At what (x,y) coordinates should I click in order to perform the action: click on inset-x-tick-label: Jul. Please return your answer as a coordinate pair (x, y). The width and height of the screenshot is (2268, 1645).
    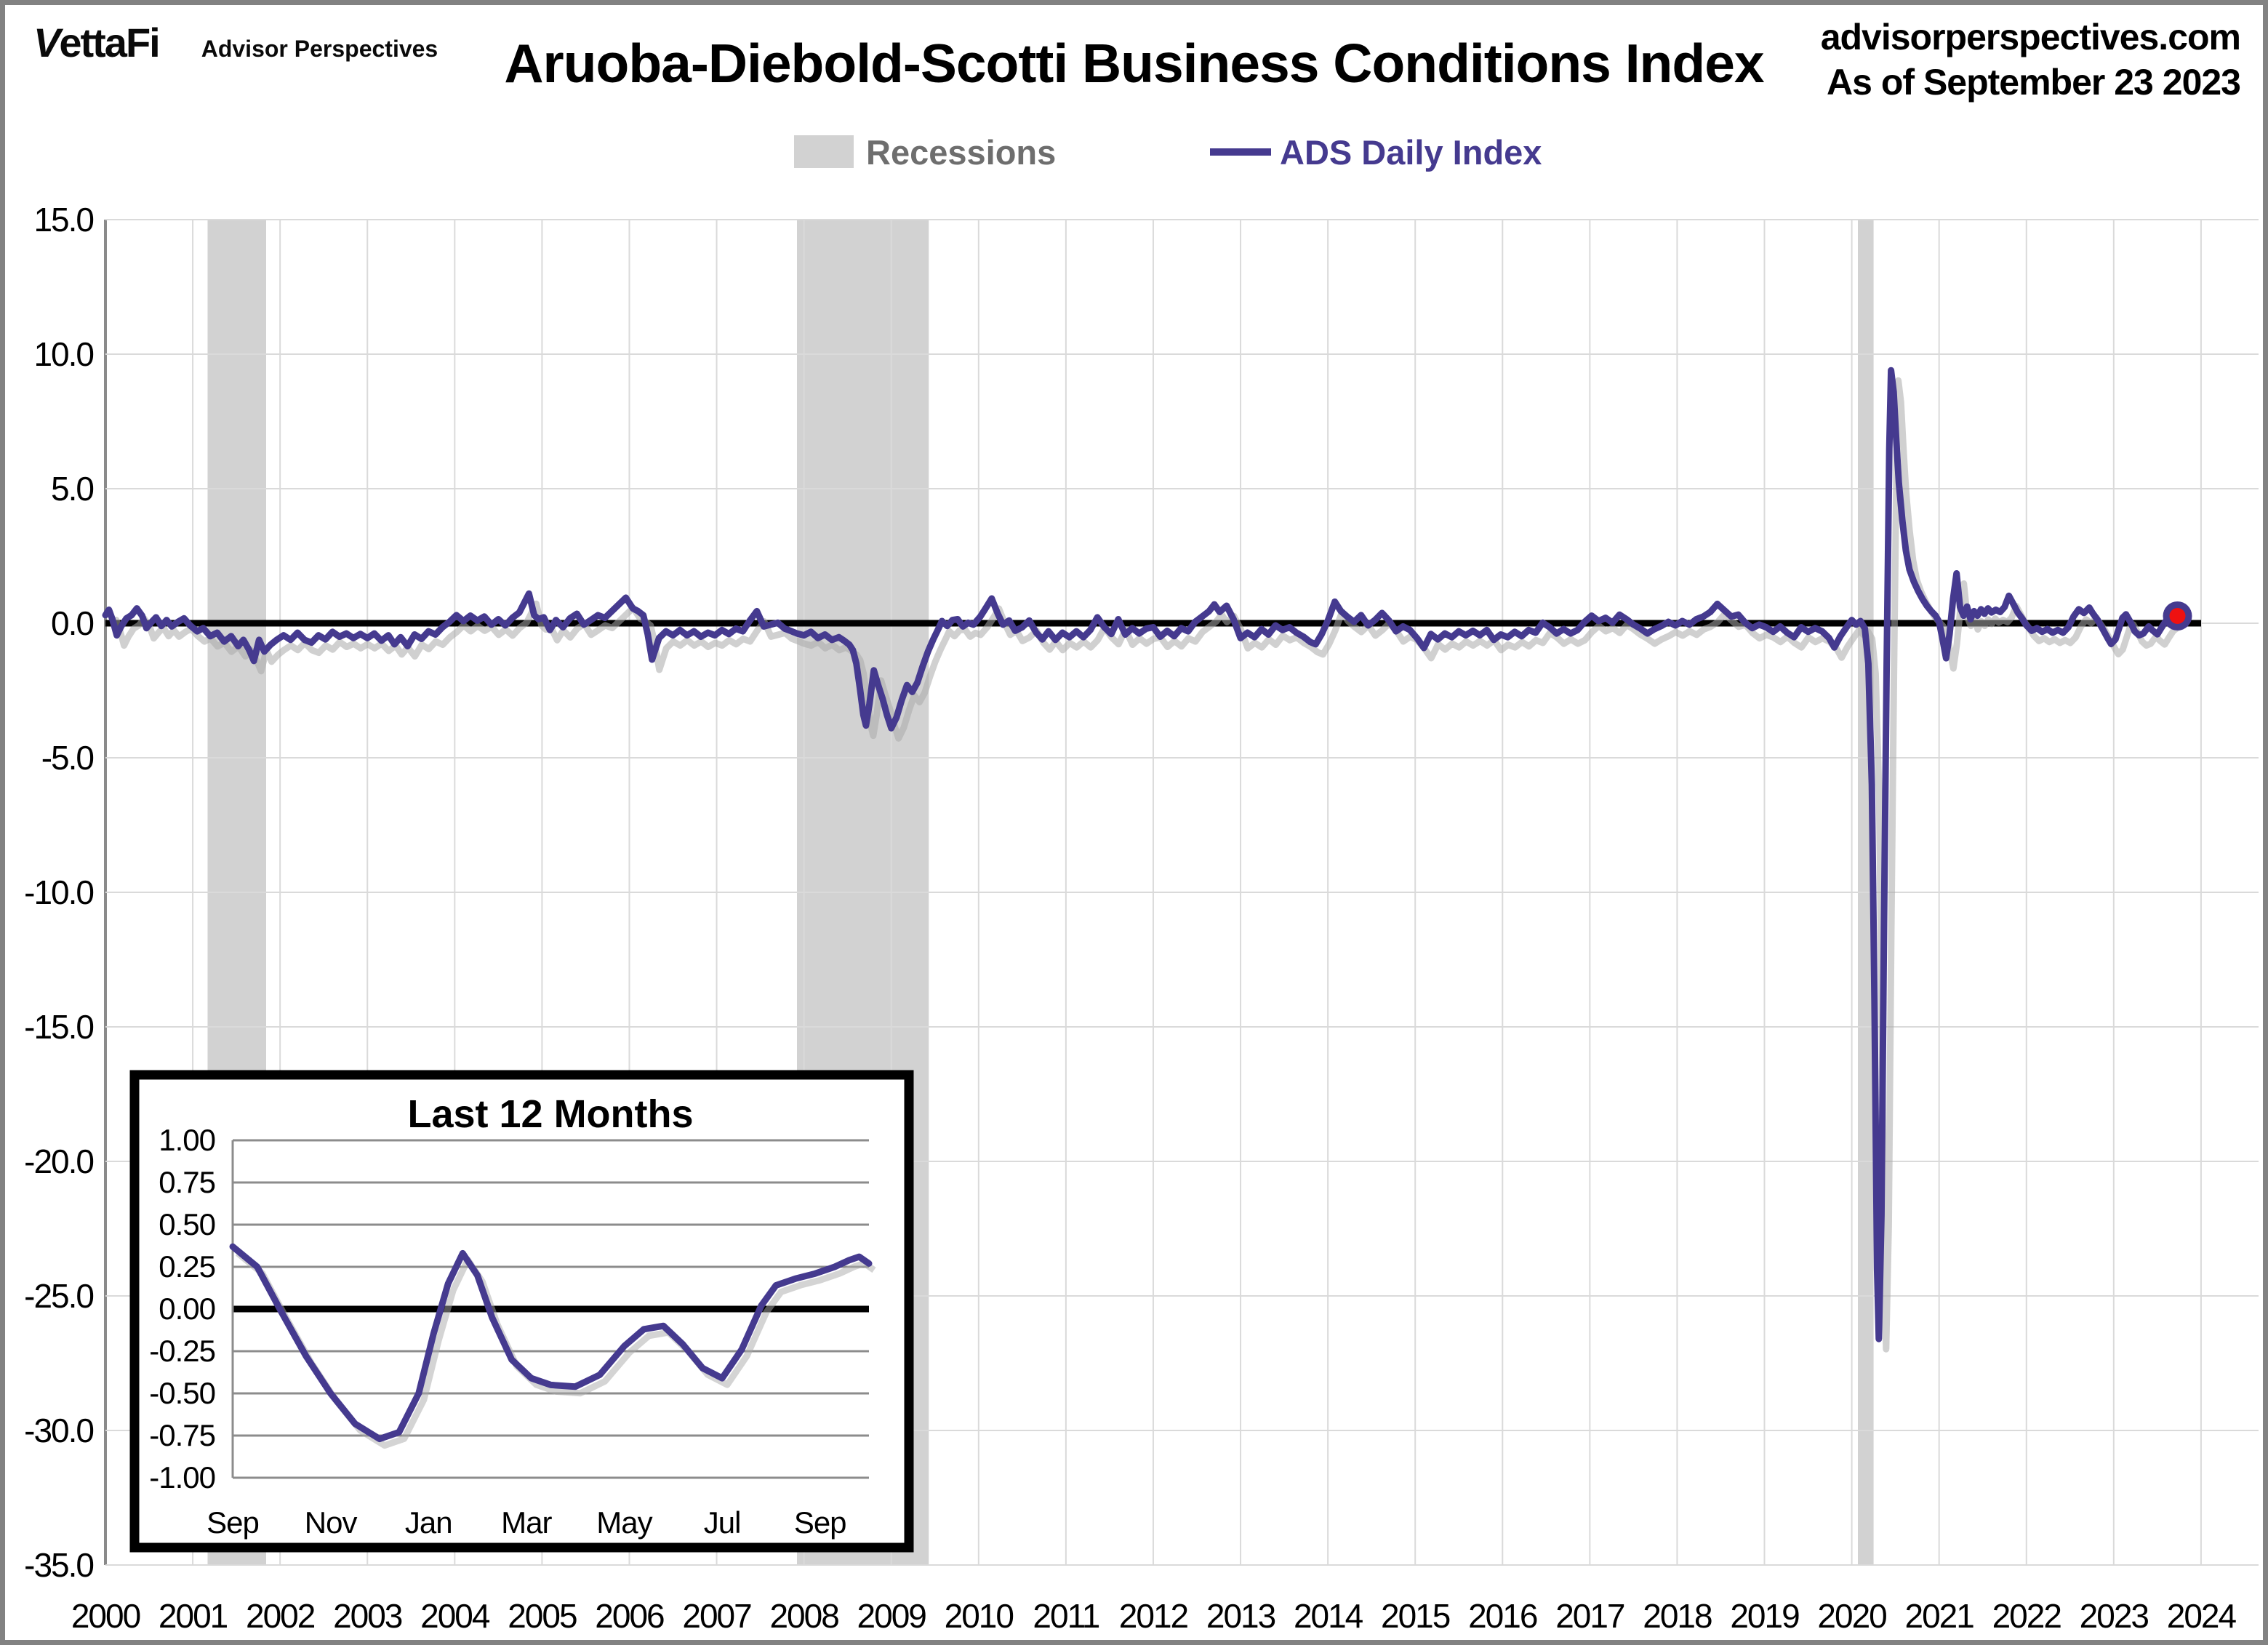
    Looking at the image, I should click on (722, 1522).